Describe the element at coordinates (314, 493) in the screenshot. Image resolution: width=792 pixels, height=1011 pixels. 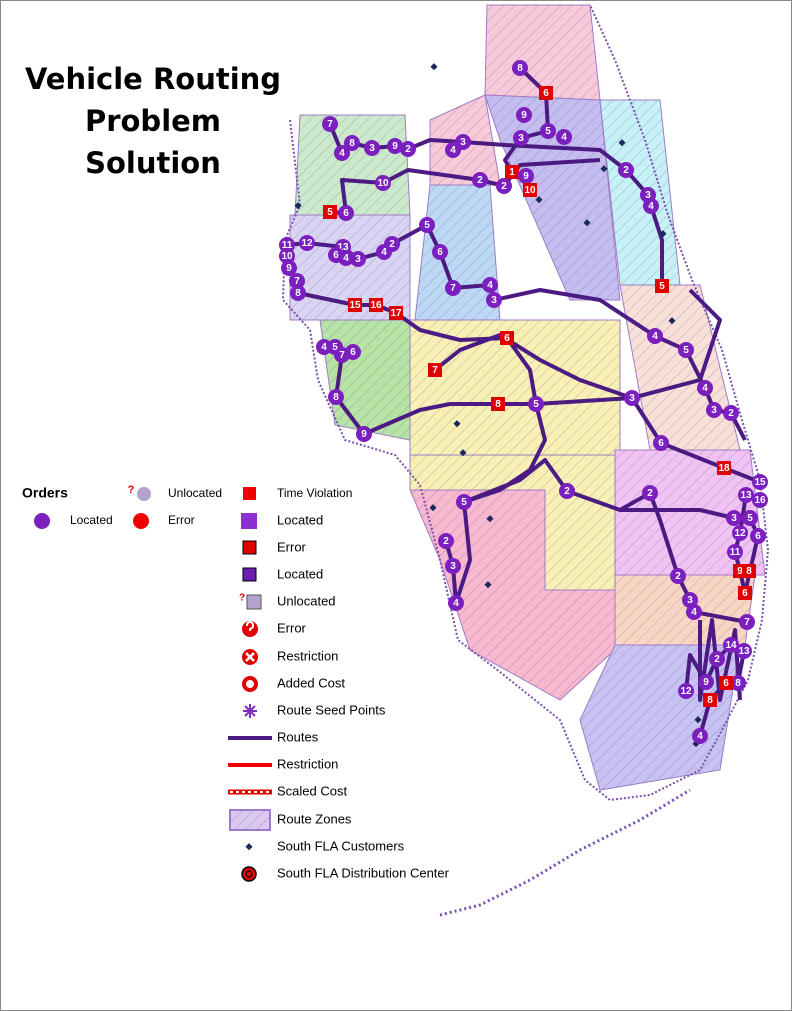
I see `legend-label: Time Violation` at that location.